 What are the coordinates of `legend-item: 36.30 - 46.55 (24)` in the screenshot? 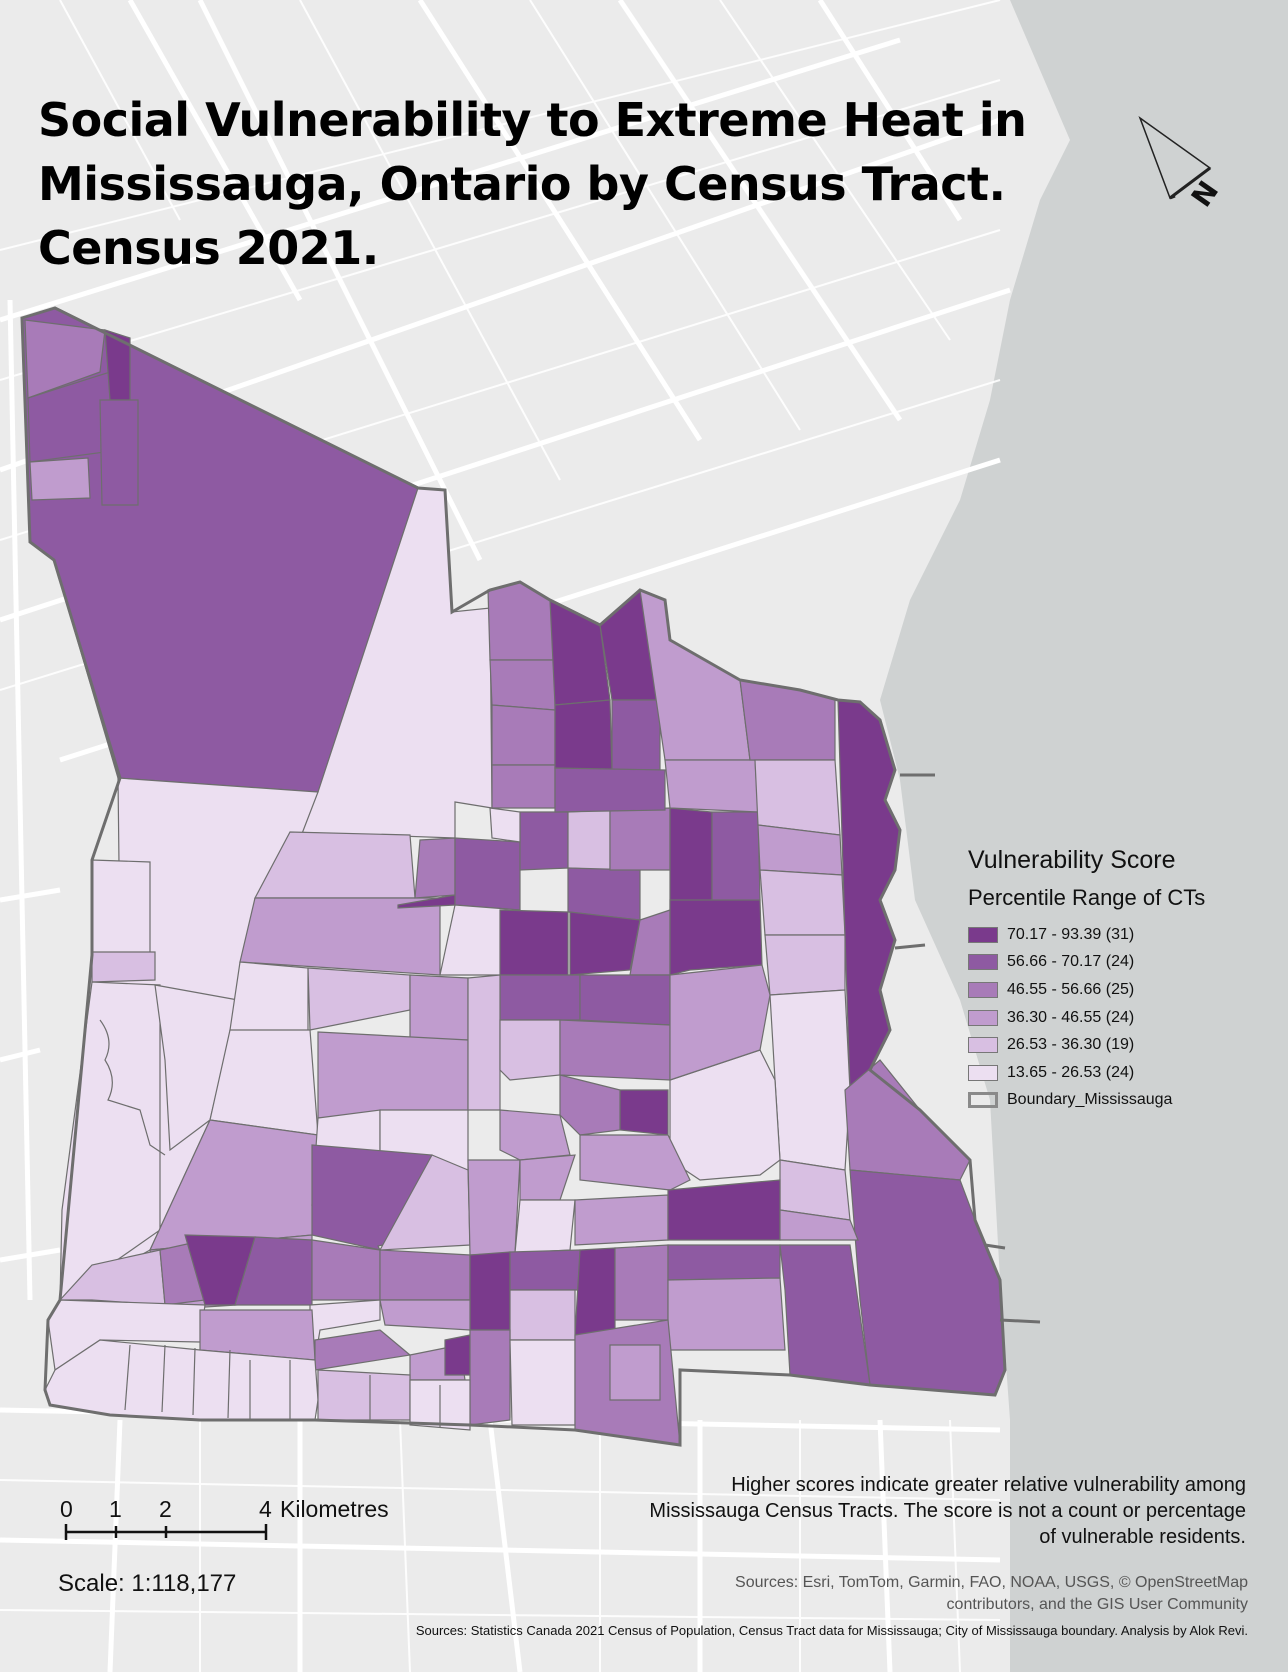 It's located at (1118, 1018).